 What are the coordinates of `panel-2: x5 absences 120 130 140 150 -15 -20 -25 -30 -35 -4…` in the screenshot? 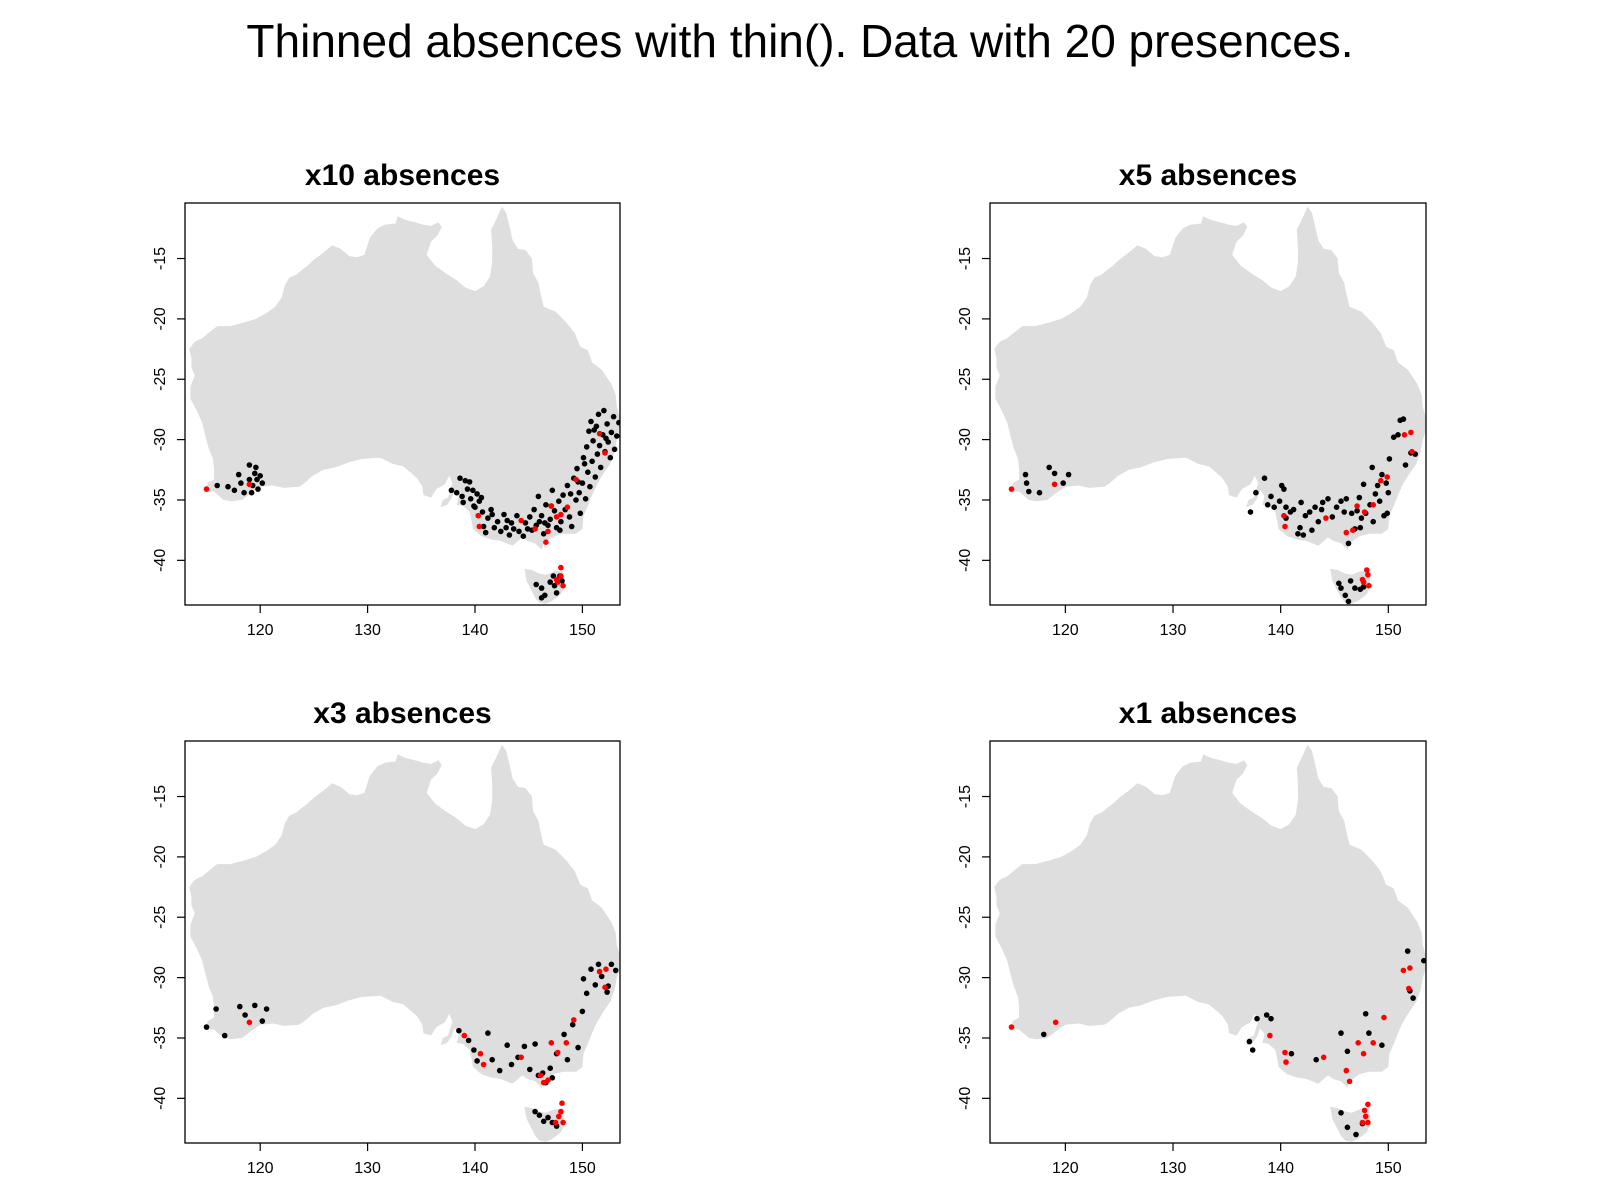 It's located at (1192, 399).